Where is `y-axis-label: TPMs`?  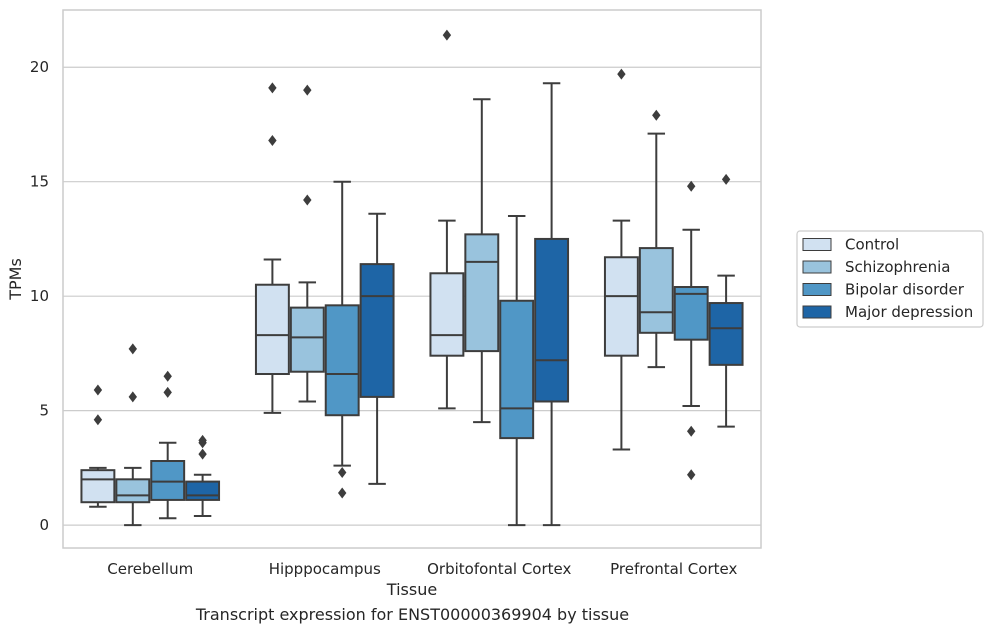
y-axis-label: TPMs is located at coordinates (15, 279).